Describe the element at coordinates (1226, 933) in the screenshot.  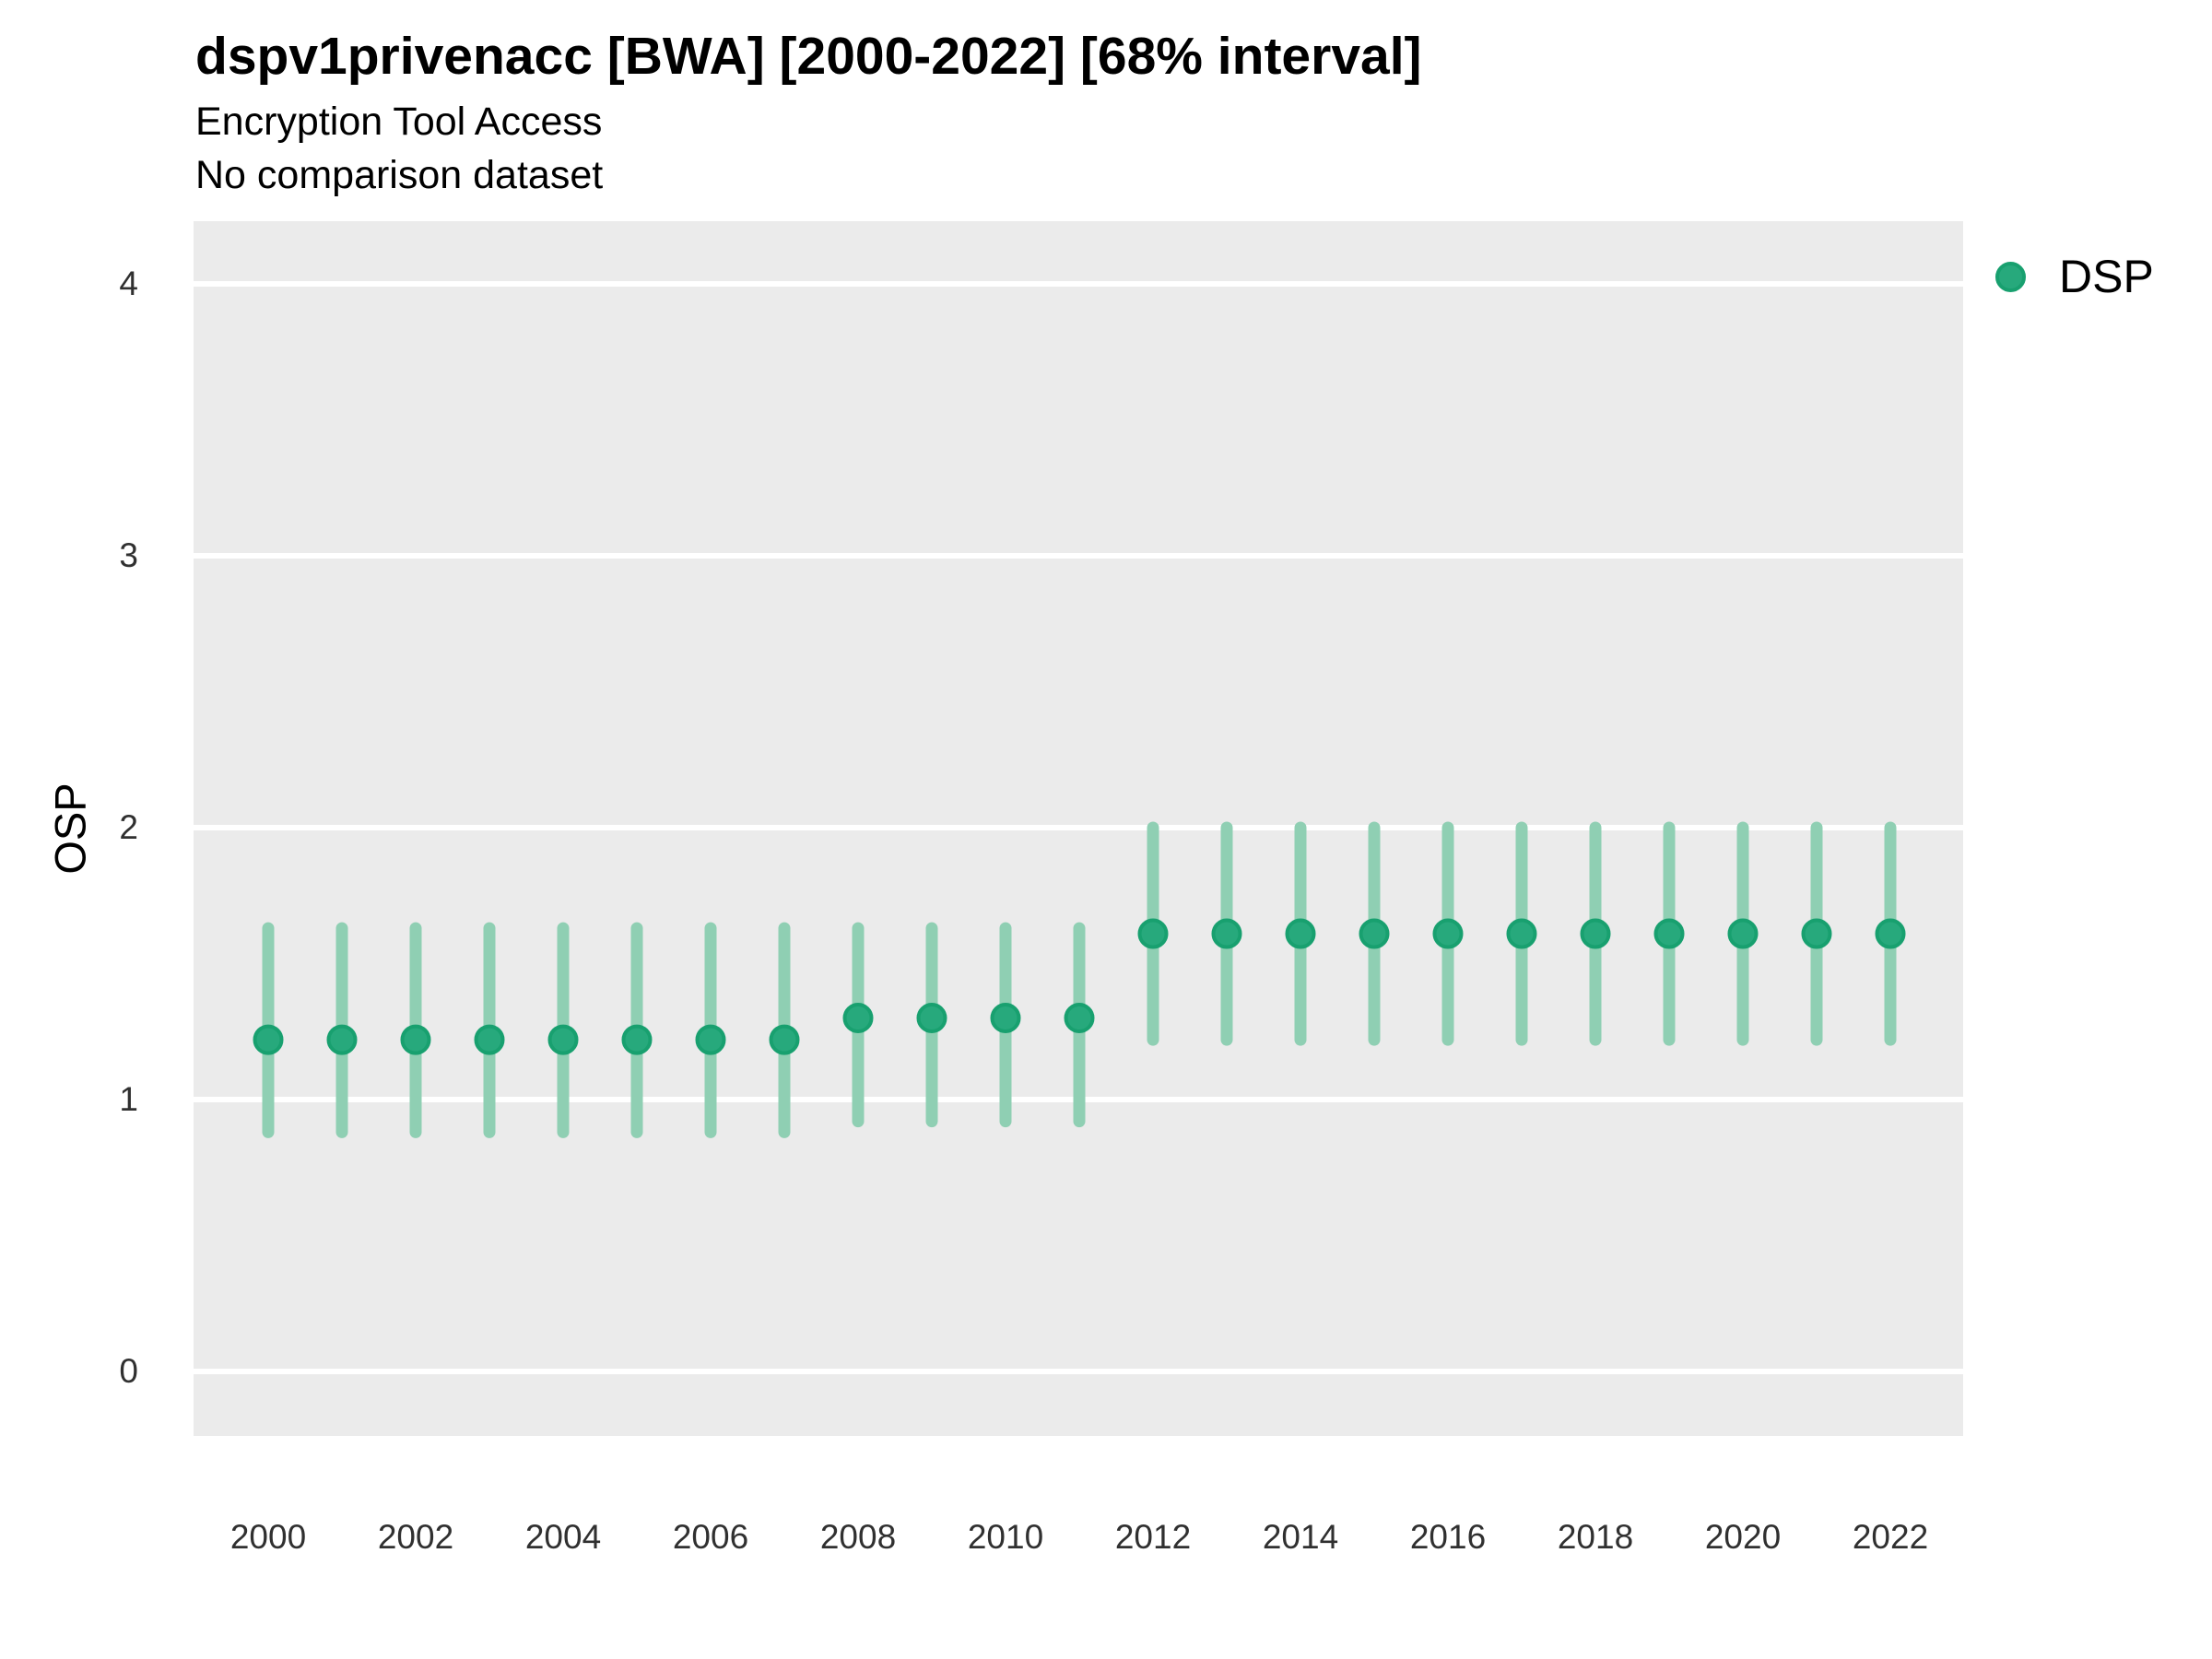
I see `point-2013` at that location.